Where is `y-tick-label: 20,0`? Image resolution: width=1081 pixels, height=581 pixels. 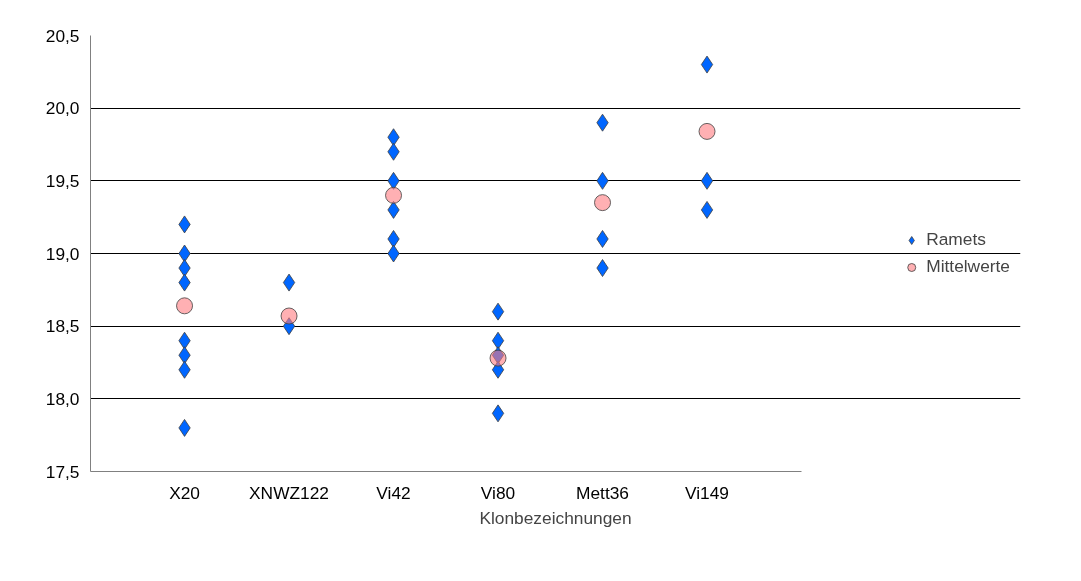
y-tick-label: 20,0 is located at coordinates (62, 108).